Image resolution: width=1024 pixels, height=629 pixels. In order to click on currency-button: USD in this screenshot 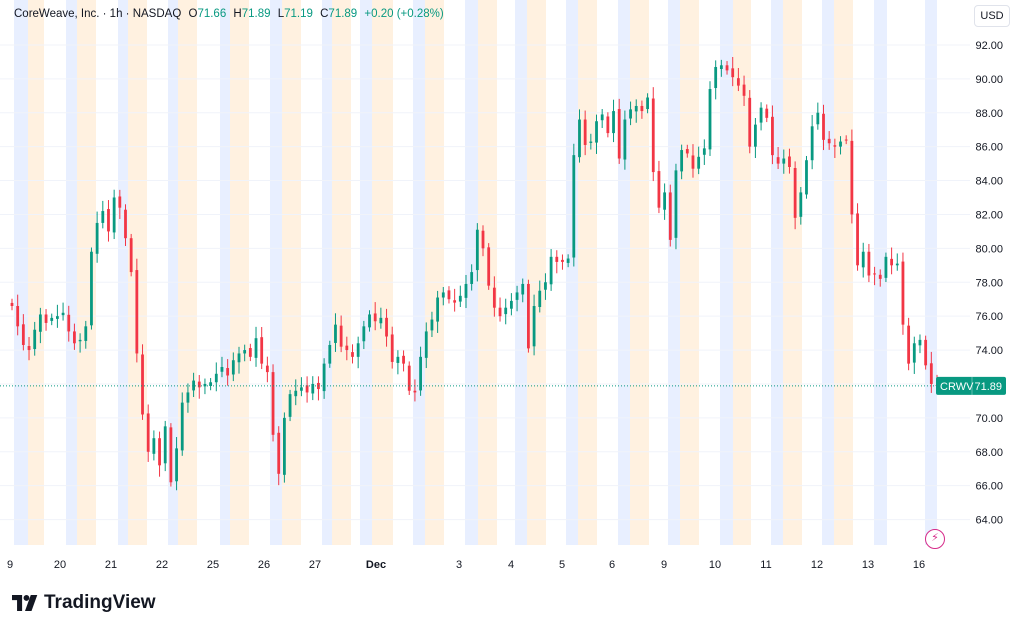, I will do `click(992, 16)`.